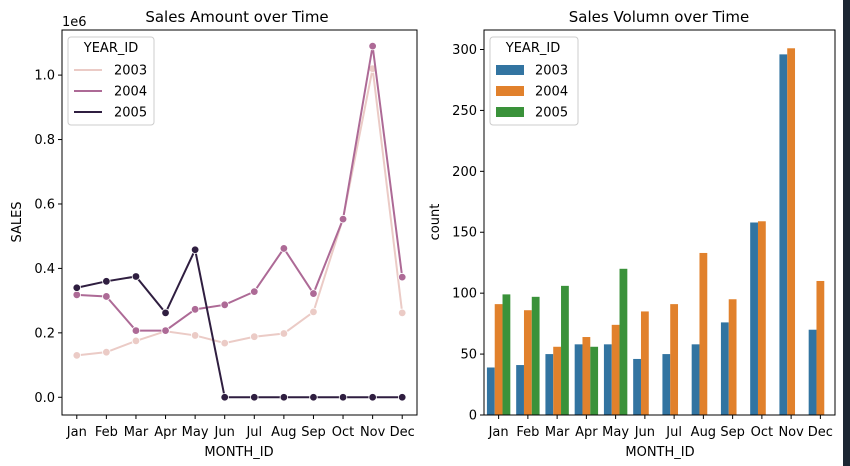  Describe the element at coordinates (195, 432) in the screenshot. I see `left-x-tick-label: May` at that location.